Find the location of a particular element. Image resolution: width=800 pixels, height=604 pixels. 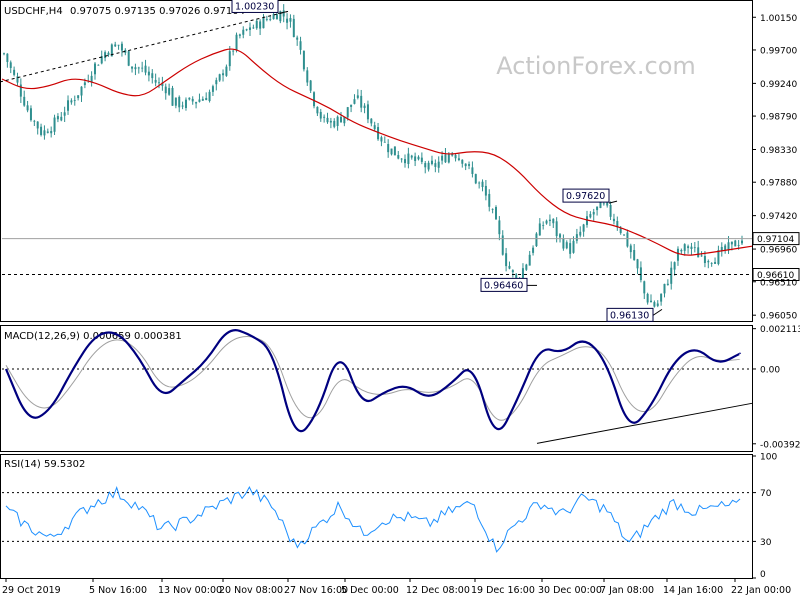

macd-signal-line is located at coordinates (373, 378).